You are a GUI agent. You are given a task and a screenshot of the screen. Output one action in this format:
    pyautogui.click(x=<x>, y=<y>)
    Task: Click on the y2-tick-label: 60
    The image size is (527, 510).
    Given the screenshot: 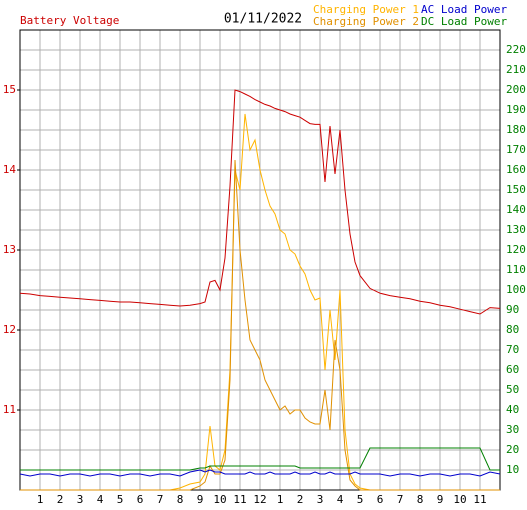 What is the action you would take?
    pyautogui.click(x=512, y=369)
    